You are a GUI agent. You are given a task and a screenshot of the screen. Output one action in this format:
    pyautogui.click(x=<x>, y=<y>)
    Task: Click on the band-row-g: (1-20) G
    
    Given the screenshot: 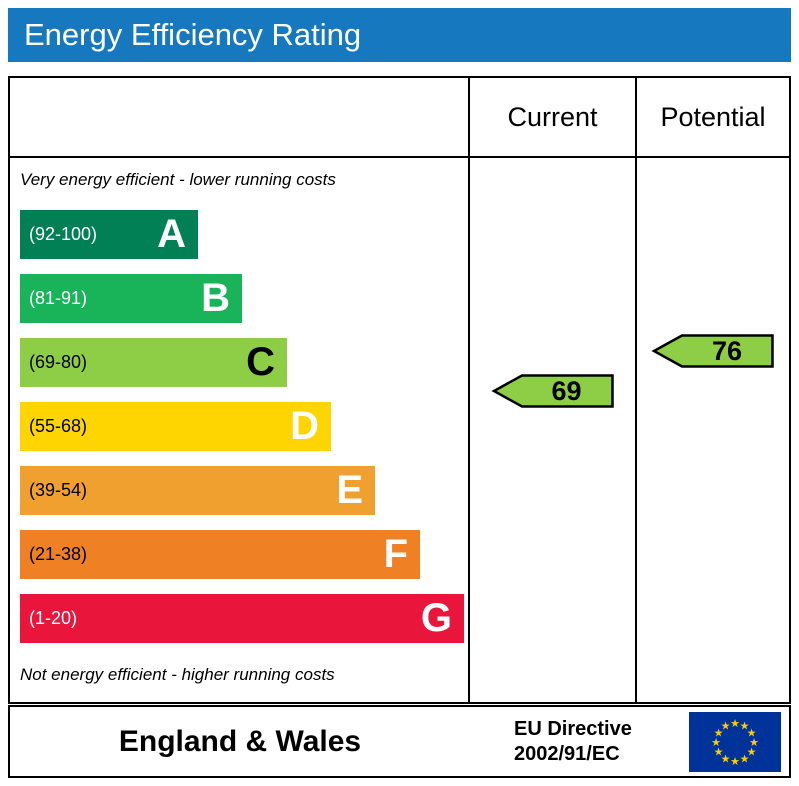 What is the action you would take?
    pyautogui.click(x=244, y=618)
    